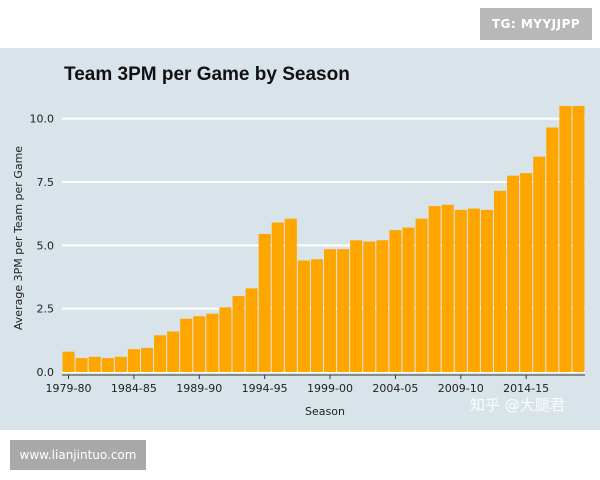  I want to click on y-tick-label: 5.0, so click(46, 245).